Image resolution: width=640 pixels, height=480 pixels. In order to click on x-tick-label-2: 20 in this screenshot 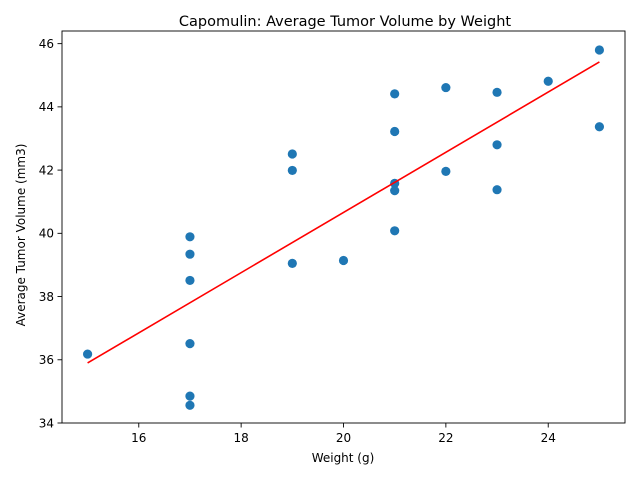, I will do `click(343, 438)`.